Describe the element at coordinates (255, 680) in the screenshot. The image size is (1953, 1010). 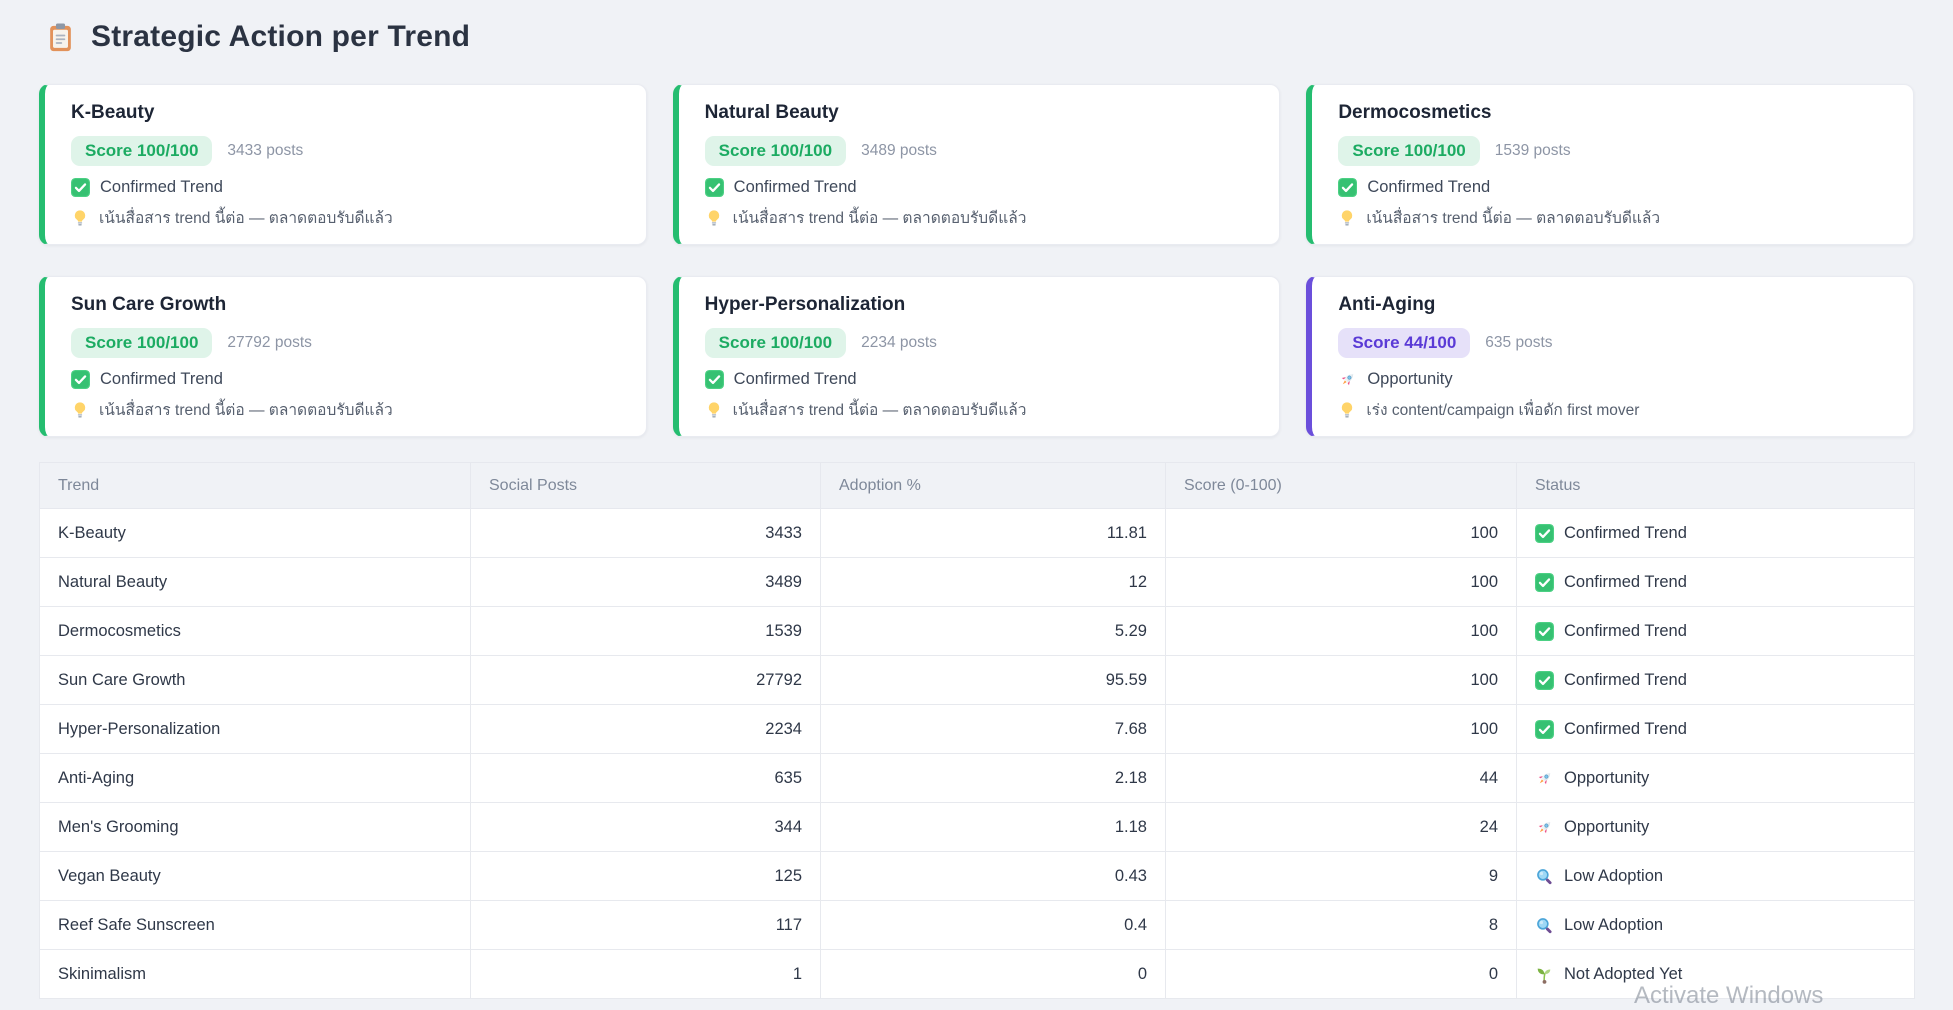
I see `cell-trend: Sun Care Growth` at that location.